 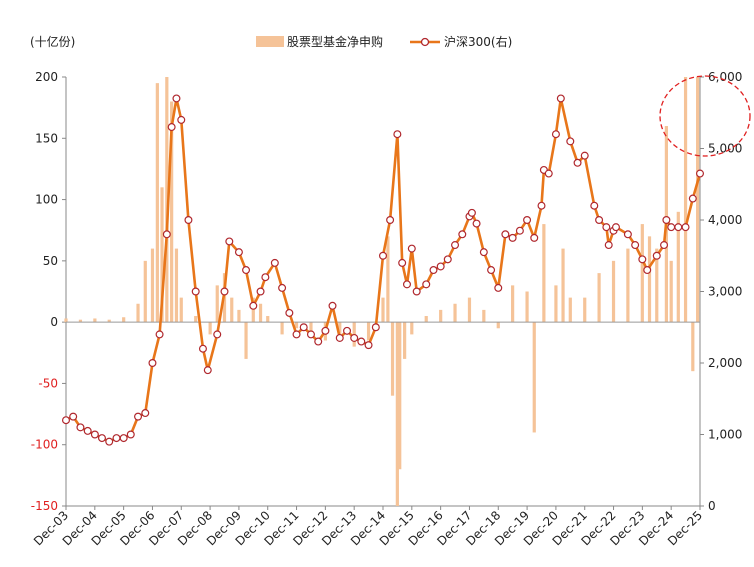 What do you see at coordinates (725, 220) in the screenshot?
I see `y-right-tick-label: 4,000` at bounding box center [725, 220].